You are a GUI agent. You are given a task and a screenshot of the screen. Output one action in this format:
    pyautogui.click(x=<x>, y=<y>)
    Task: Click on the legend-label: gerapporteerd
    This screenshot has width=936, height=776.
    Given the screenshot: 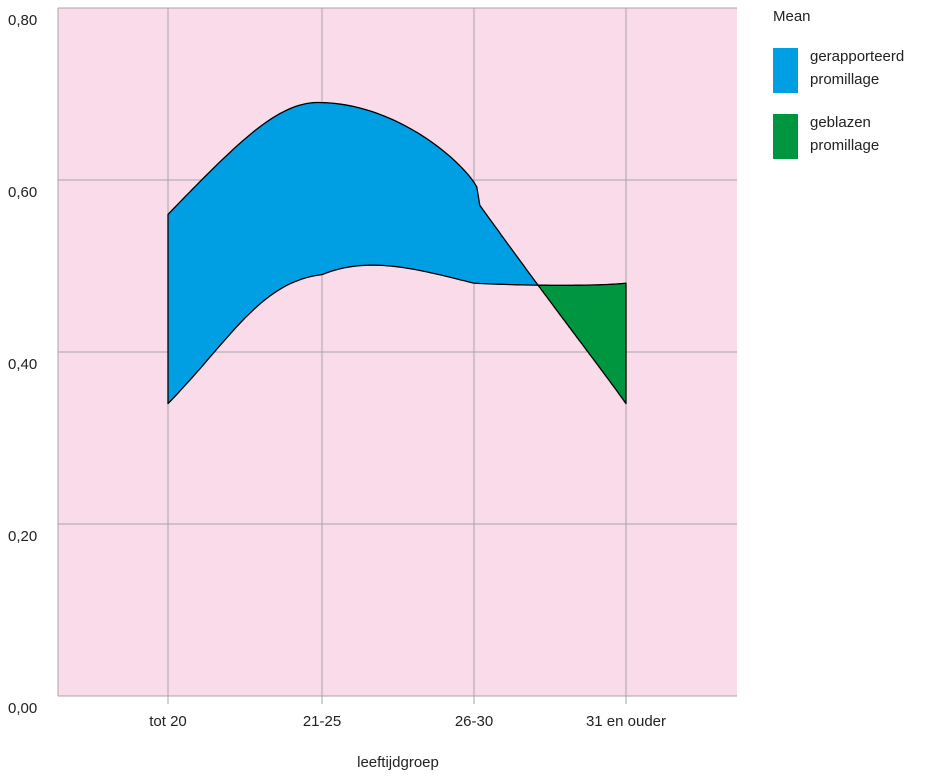 What is the action you would take?
    pyautogui.click(x=857, y=56)
    